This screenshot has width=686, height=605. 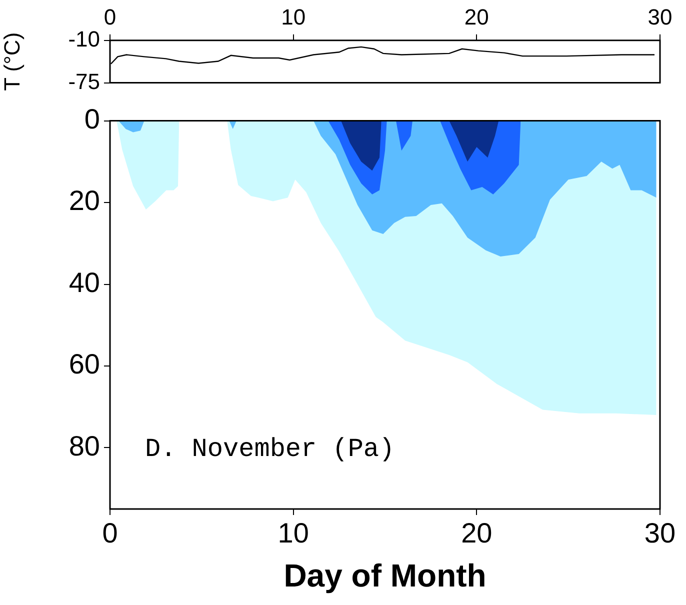 What do you see at coordinates (84, 446) in the screenshot?
I see `y-tick-label: 80` at bounding box center [84, 446].